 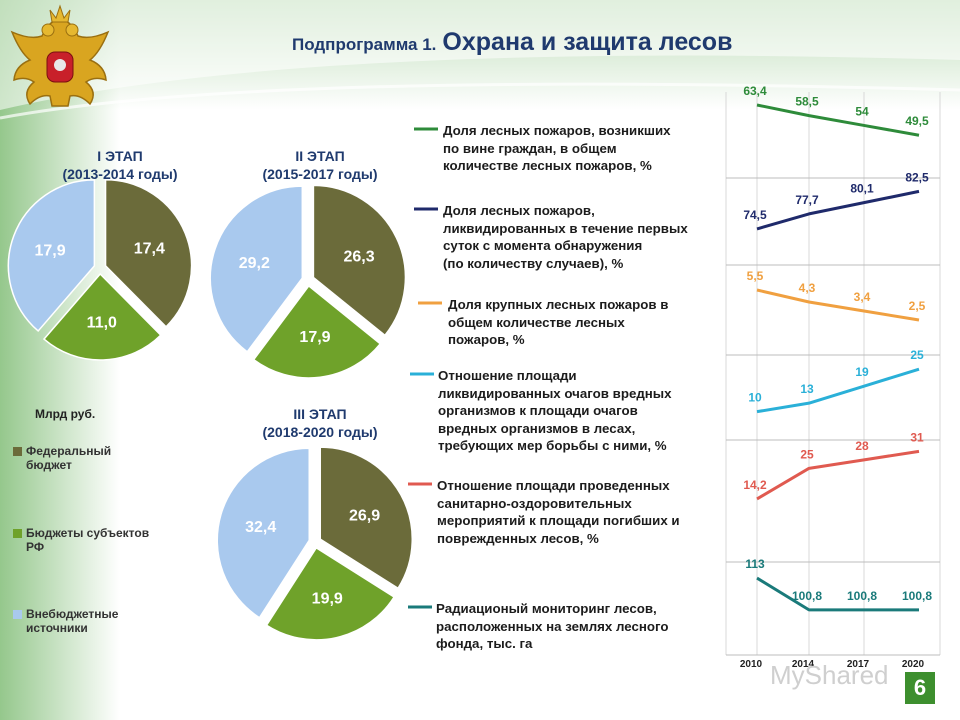 What do you see at coordinates (320, 156) in the screenshot?
I see `stage2-title: II ЭТАП` at bounding box center [320, 156].